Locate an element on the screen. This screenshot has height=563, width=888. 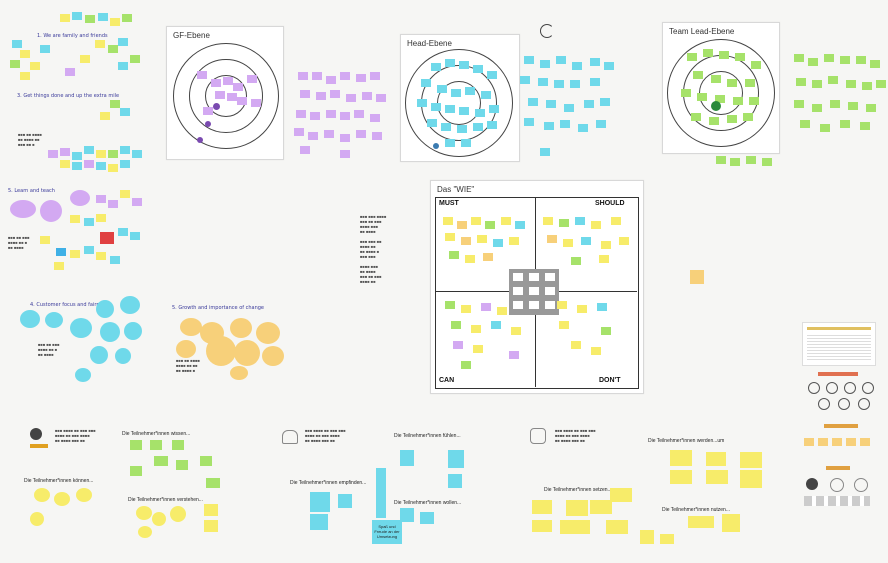
thumbnail-logos is located at coordinates (838, 489).